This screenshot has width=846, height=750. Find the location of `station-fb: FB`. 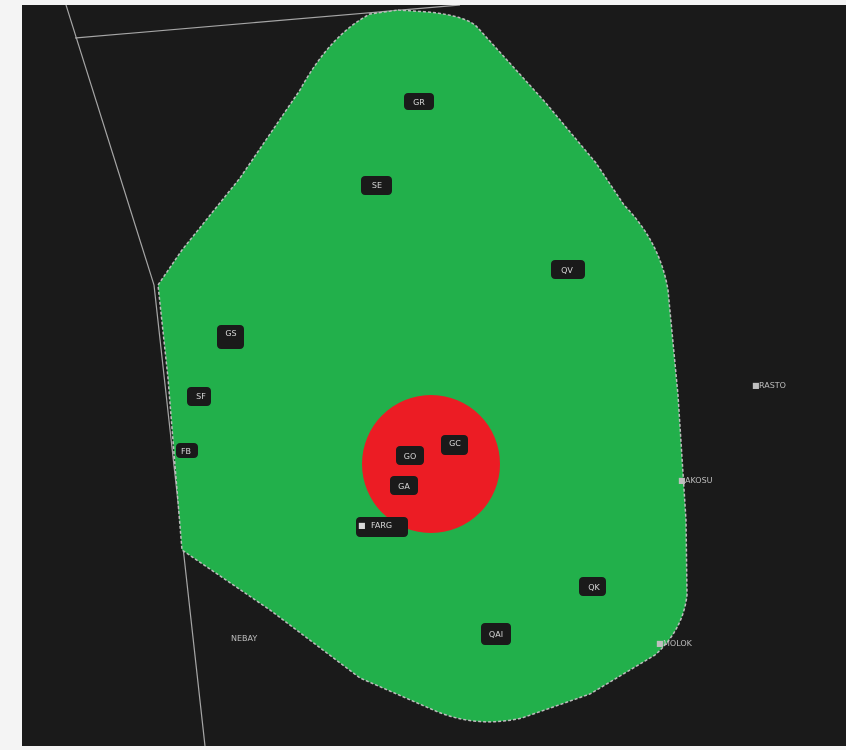

station-fb: FB is located at coordinates (187, 450).